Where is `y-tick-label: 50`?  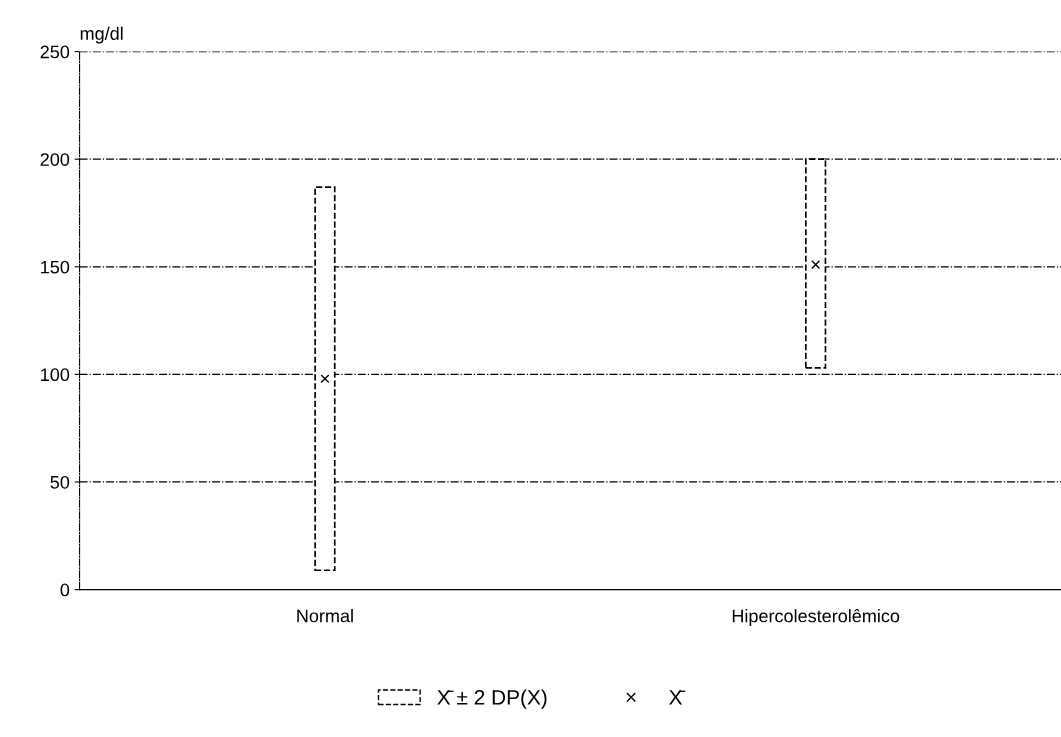 y-tick-label: 50 is located at coordinates (60, 482).